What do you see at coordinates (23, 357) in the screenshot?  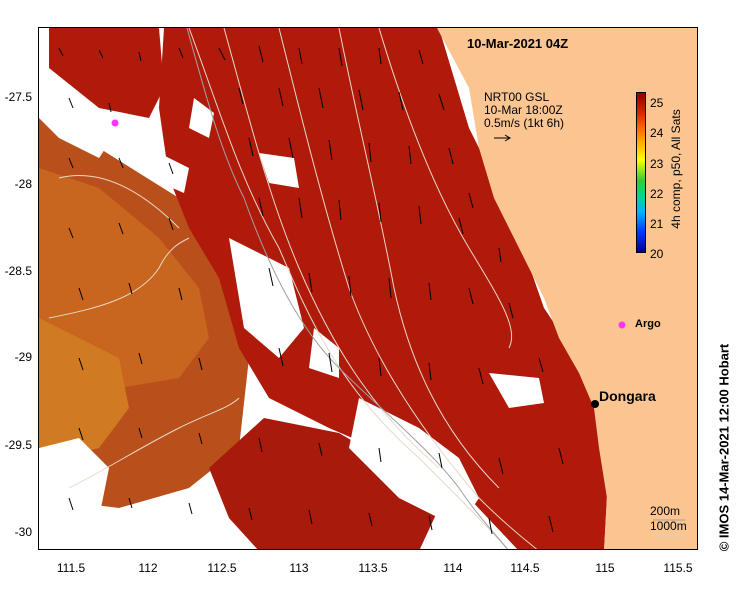 I see `y-axis-label: -29` at bounding box center [23, 357].